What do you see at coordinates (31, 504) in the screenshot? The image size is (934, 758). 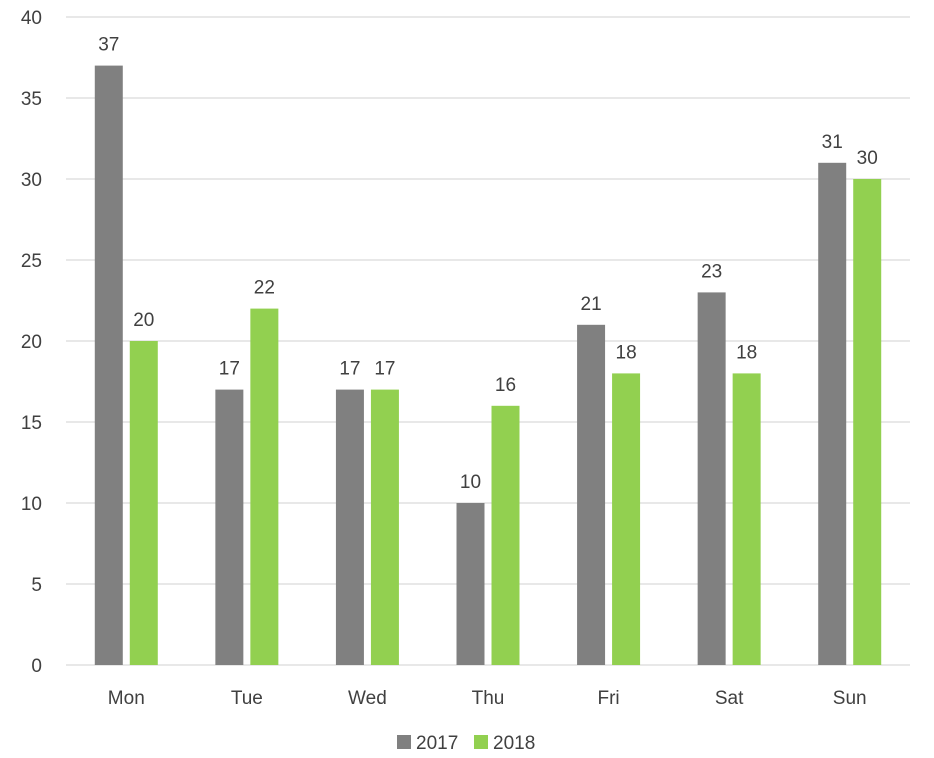 I see `y-tick-label-10: 10` at bounding box center [31, 504].